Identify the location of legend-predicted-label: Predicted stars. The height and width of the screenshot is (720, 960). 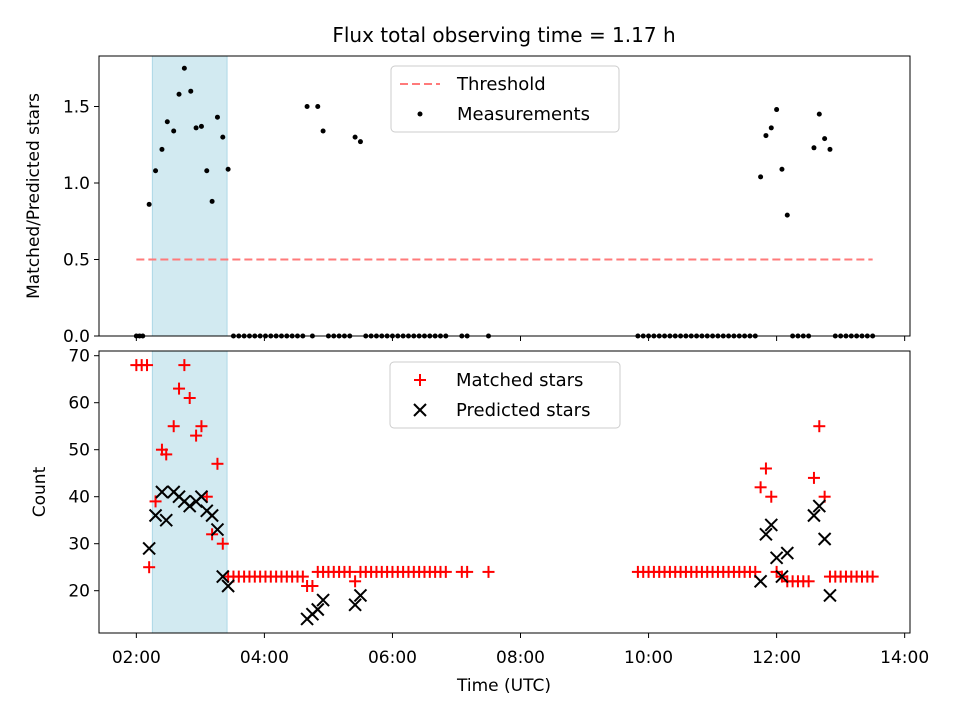
(523, 410).